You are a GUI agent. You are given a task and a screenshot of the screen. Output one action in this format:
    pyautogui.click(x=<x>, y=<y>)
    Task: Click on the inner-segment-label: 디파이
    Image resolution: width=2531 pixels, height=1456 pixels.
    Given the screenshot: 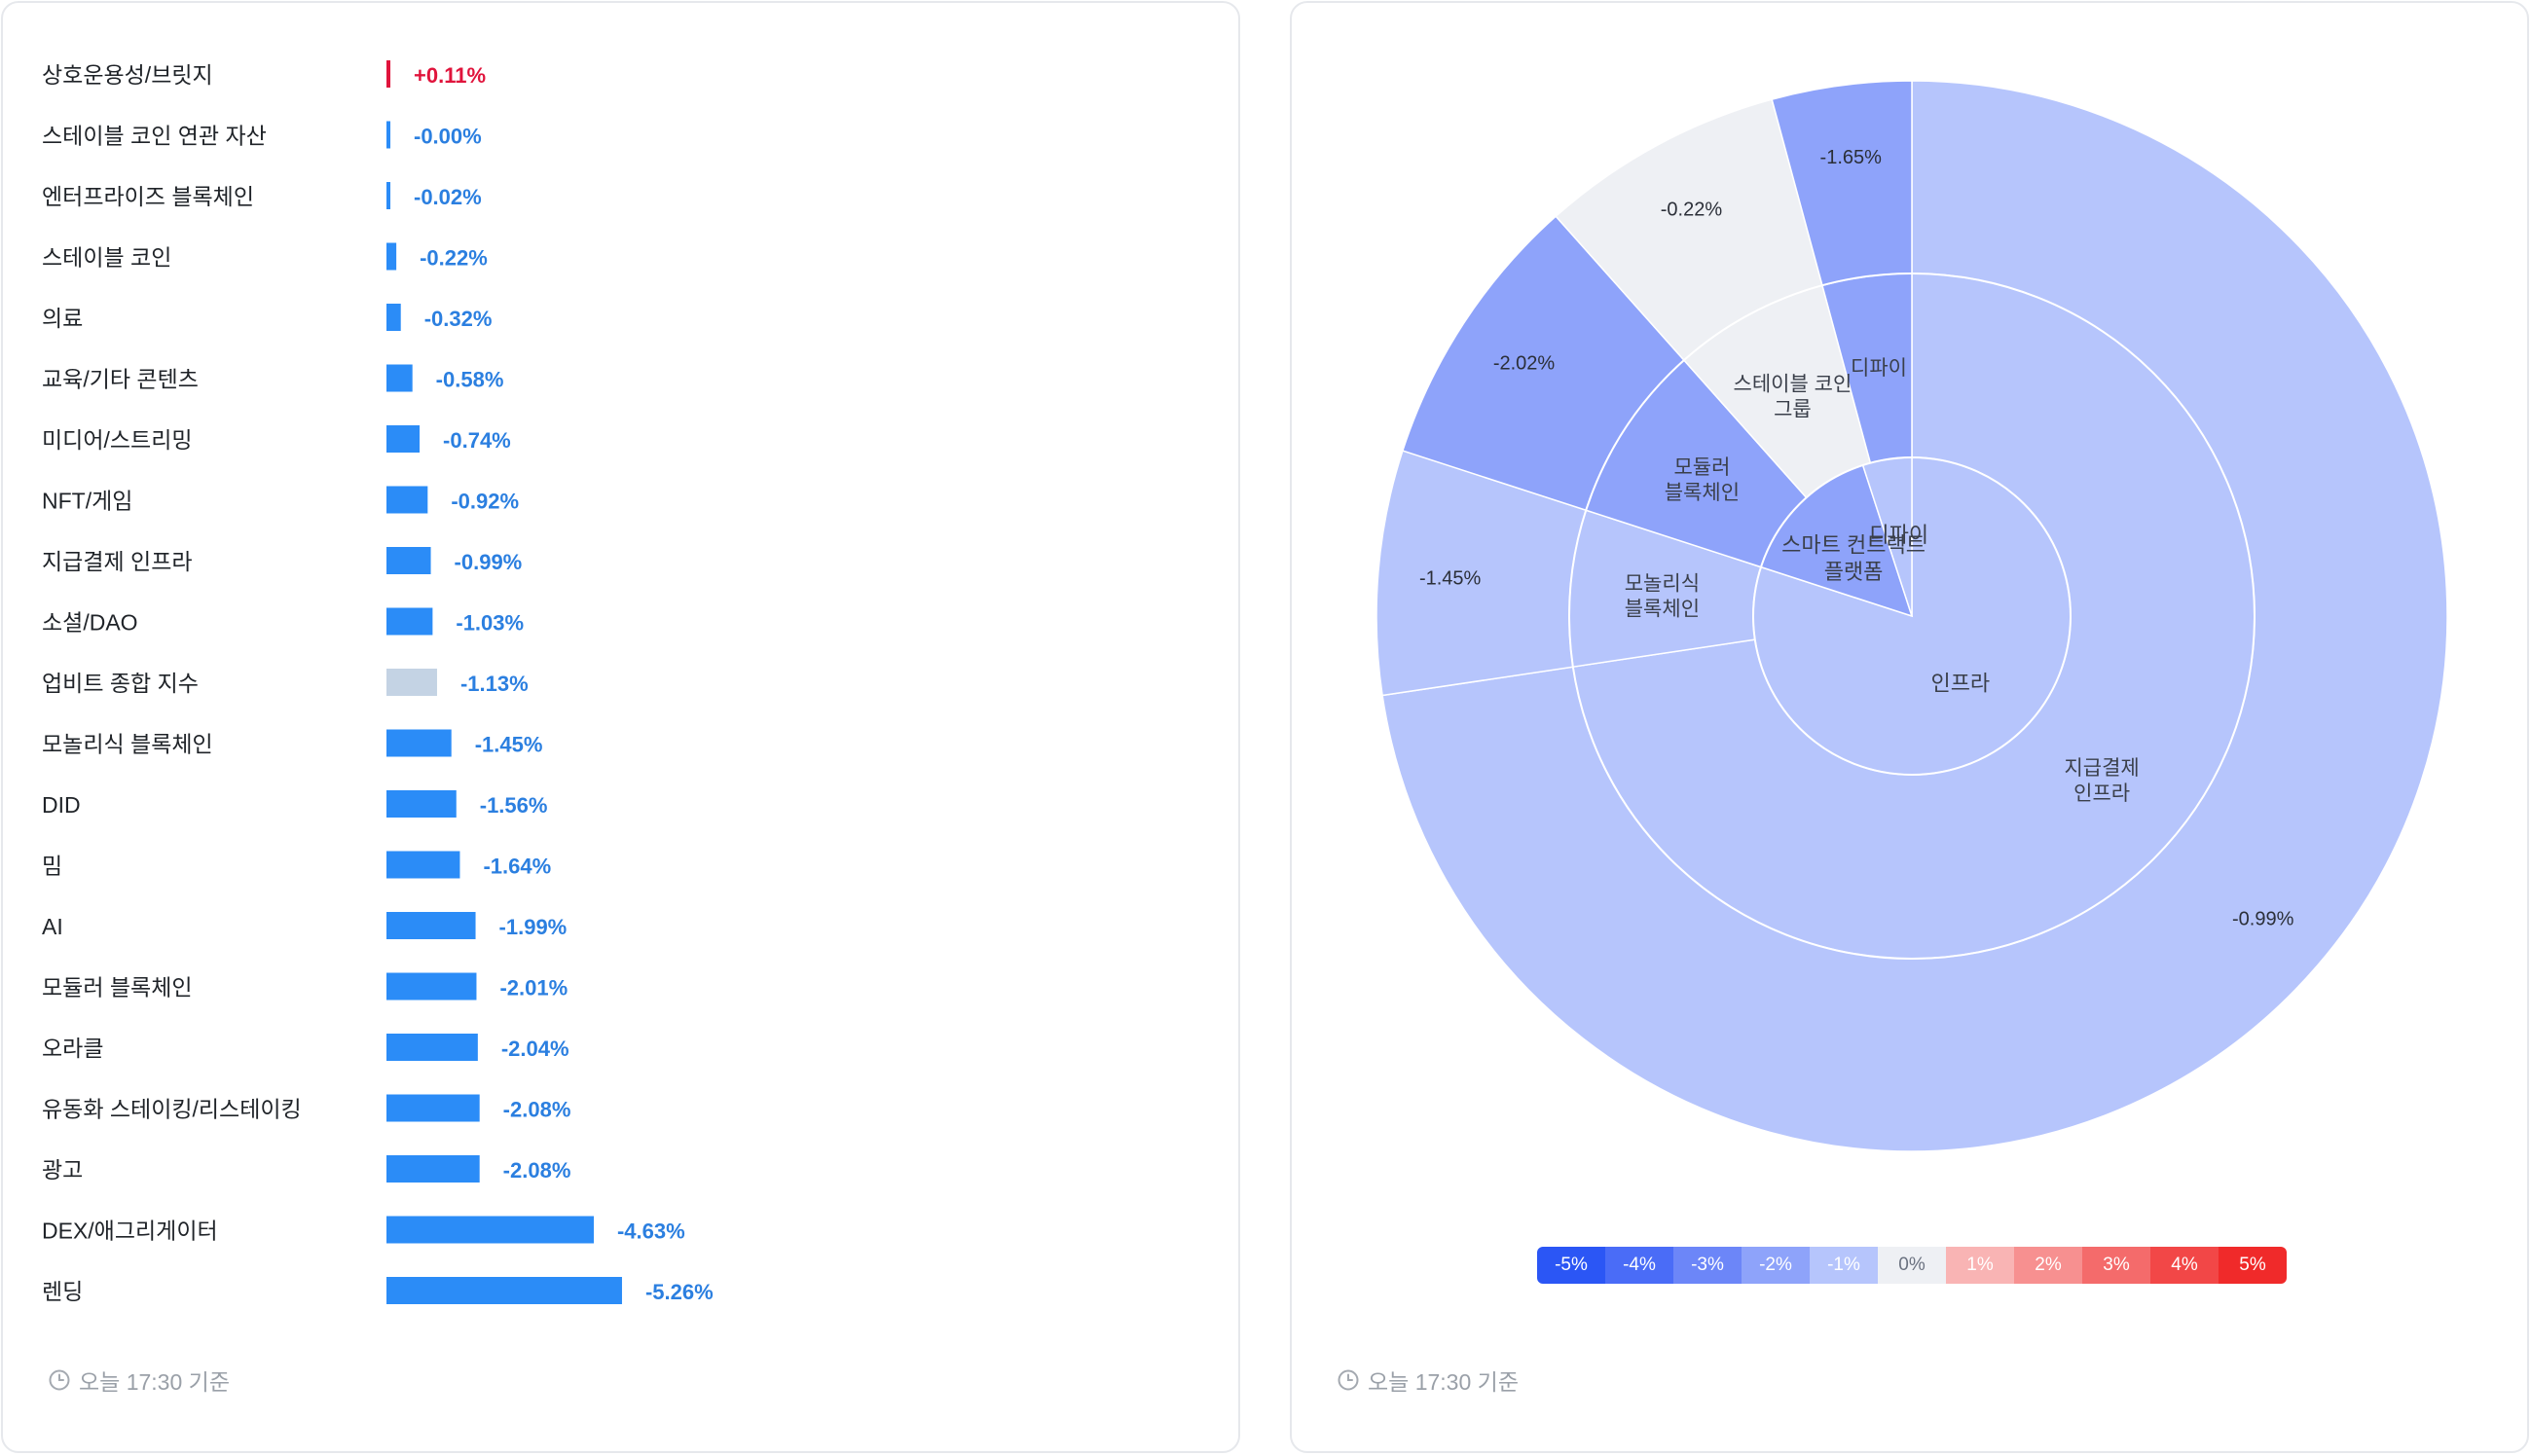 What is the action you would take?
    pyautogui.click(x=1898, y=535)
    